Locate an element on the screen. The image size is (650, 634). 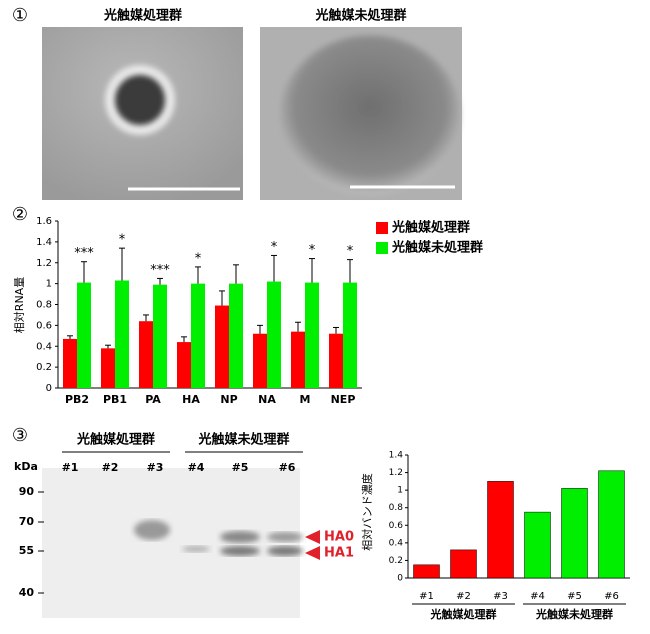
marker-label: 70 is located at coordinates (27, 521).